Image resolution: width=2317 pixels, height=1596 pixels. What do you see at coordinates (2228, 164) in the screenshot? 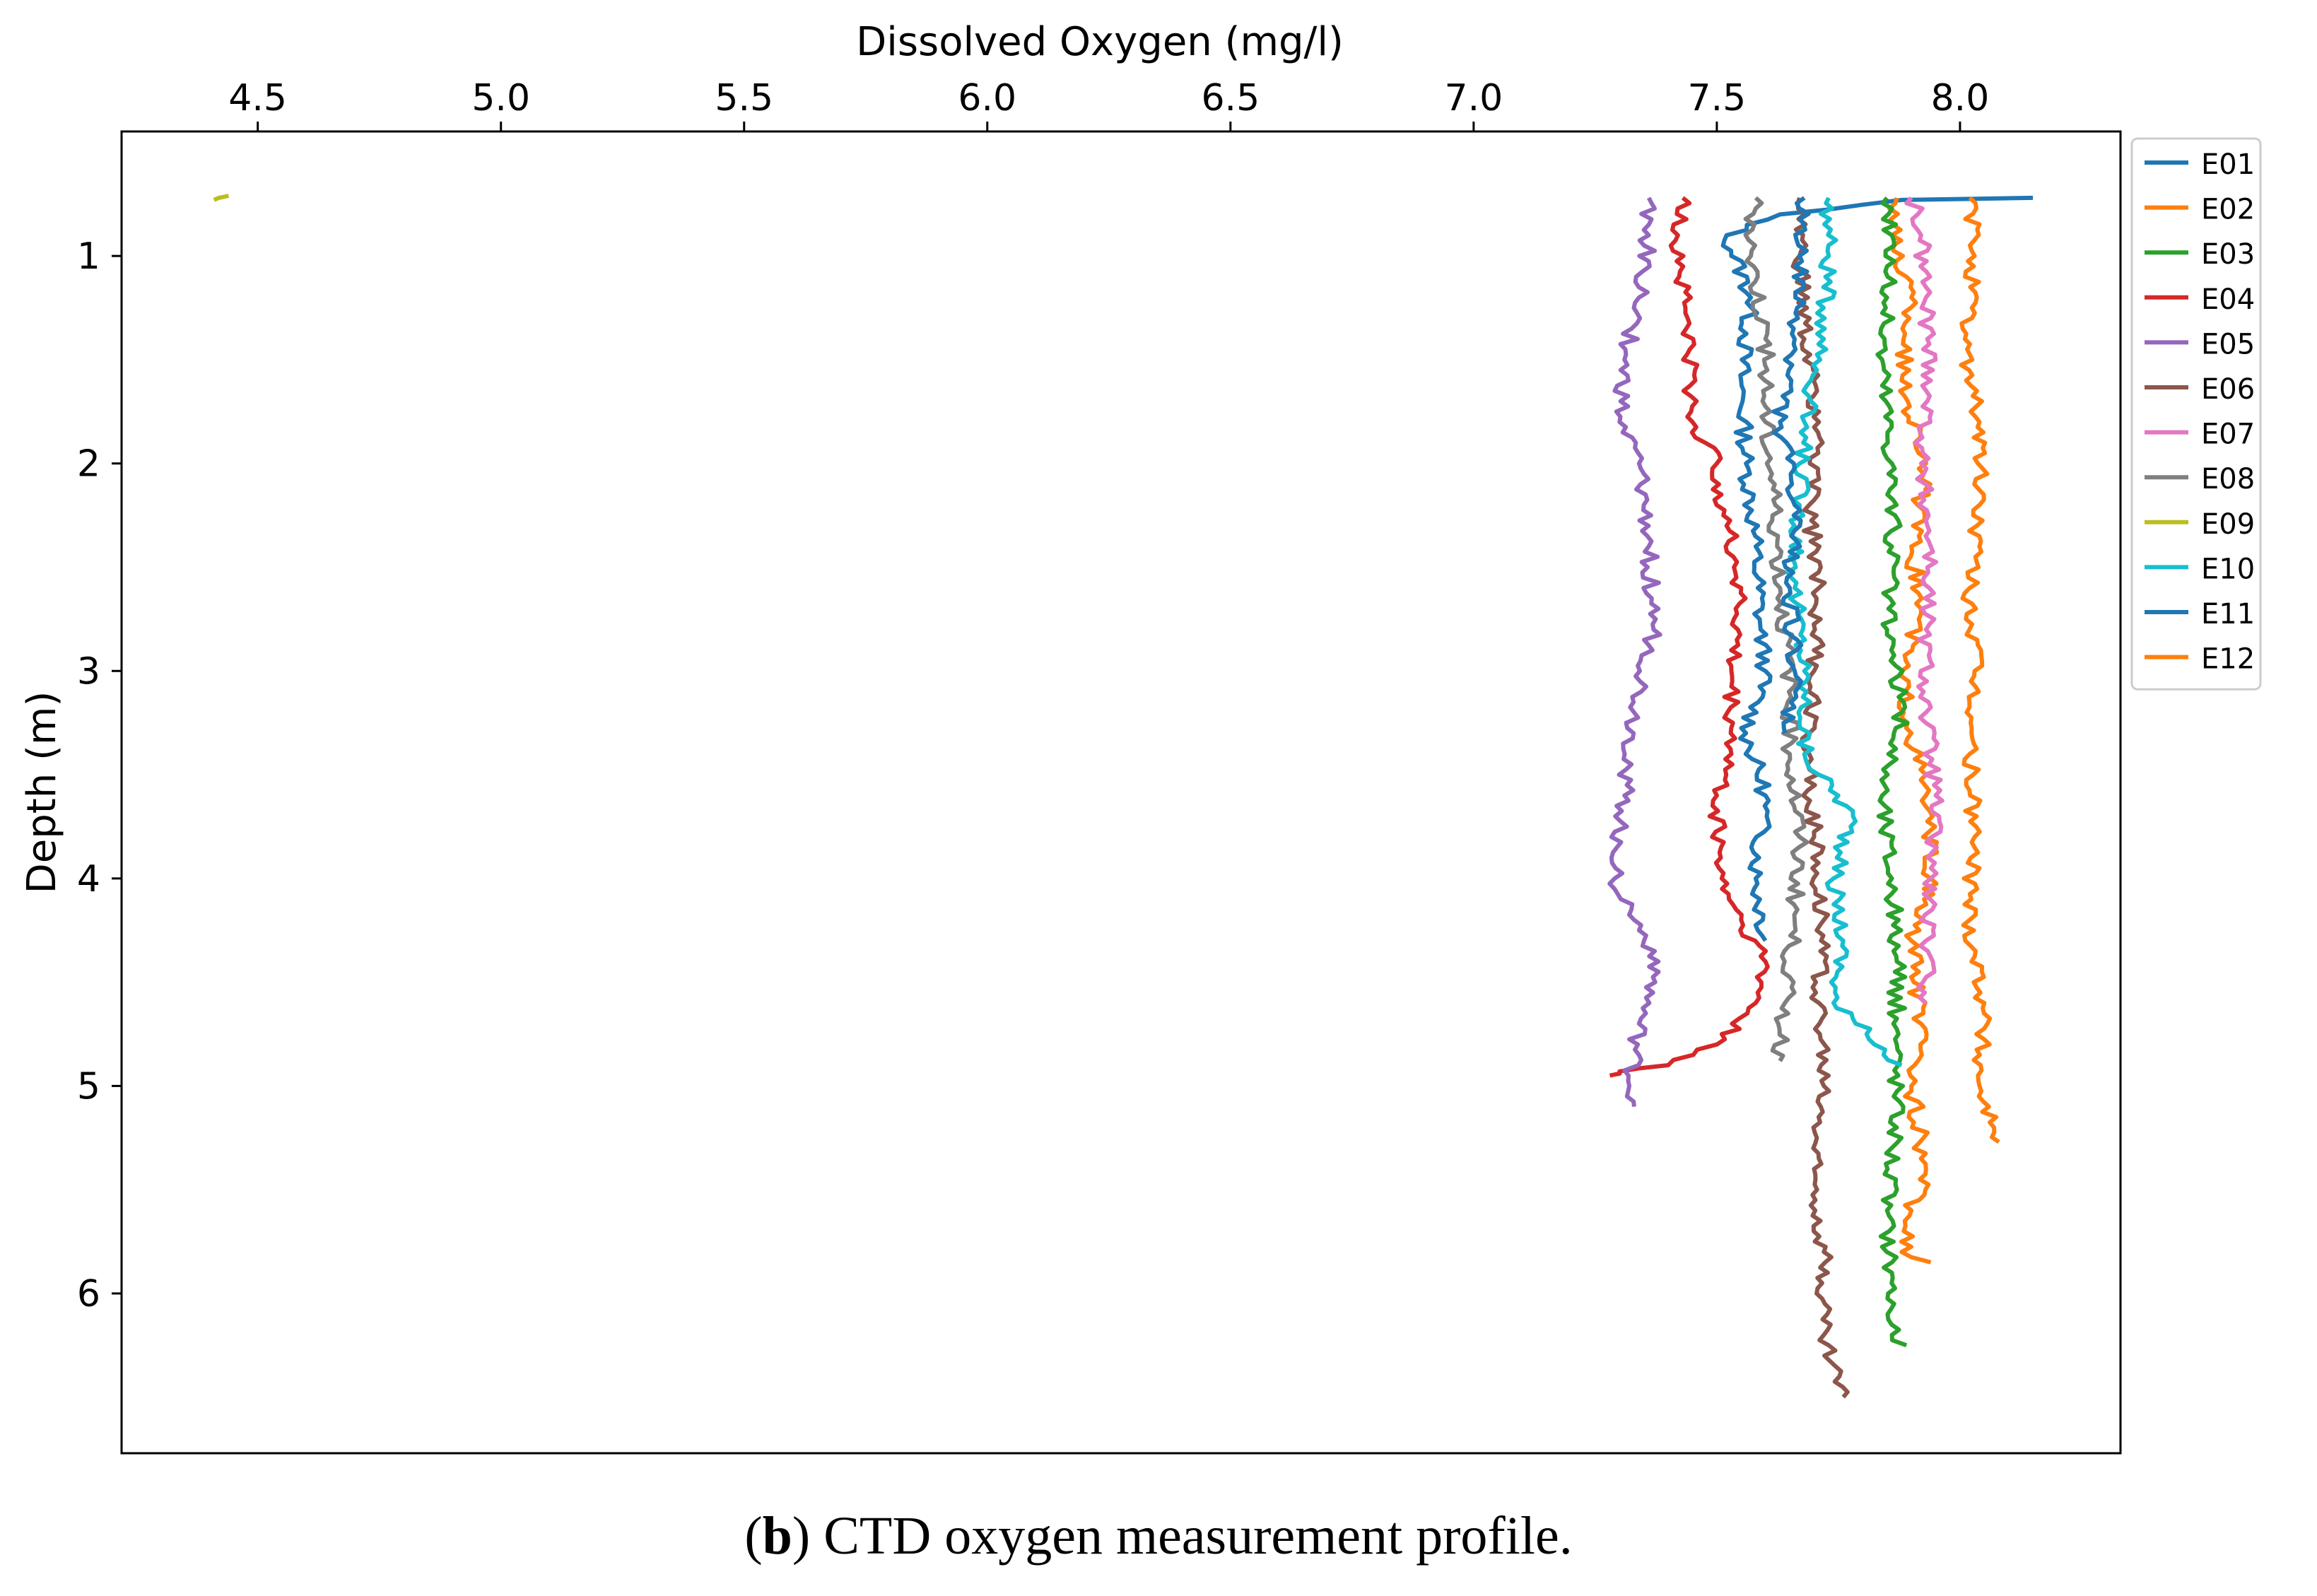
I see `legend-entry: E01` at bounding box center [2228, 164].